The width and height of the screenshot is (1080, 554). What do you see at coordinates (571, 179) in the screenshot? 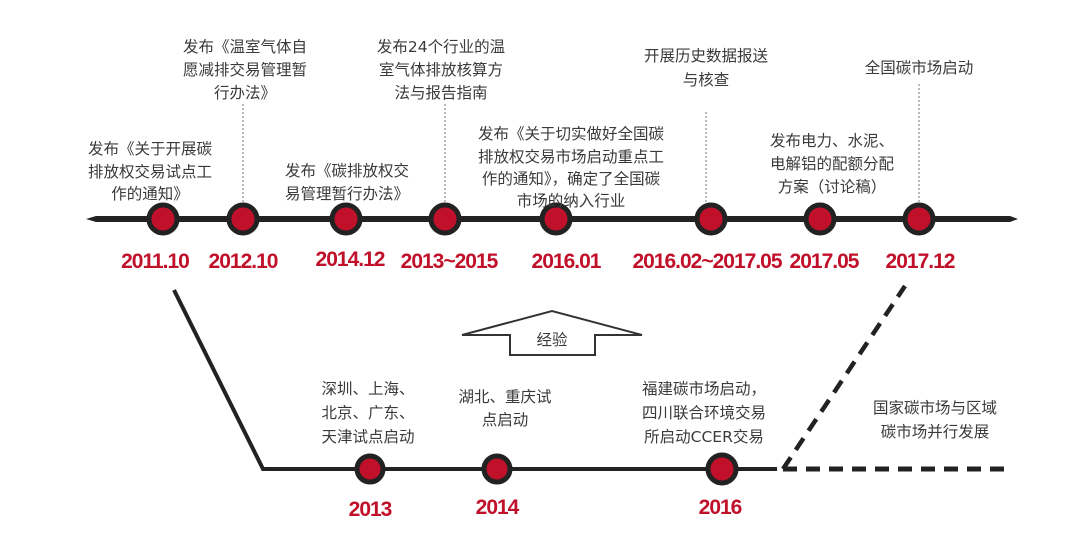
I see `svg-text: 作的通知》，确定了全国碳` at bounding box center [571, 179].